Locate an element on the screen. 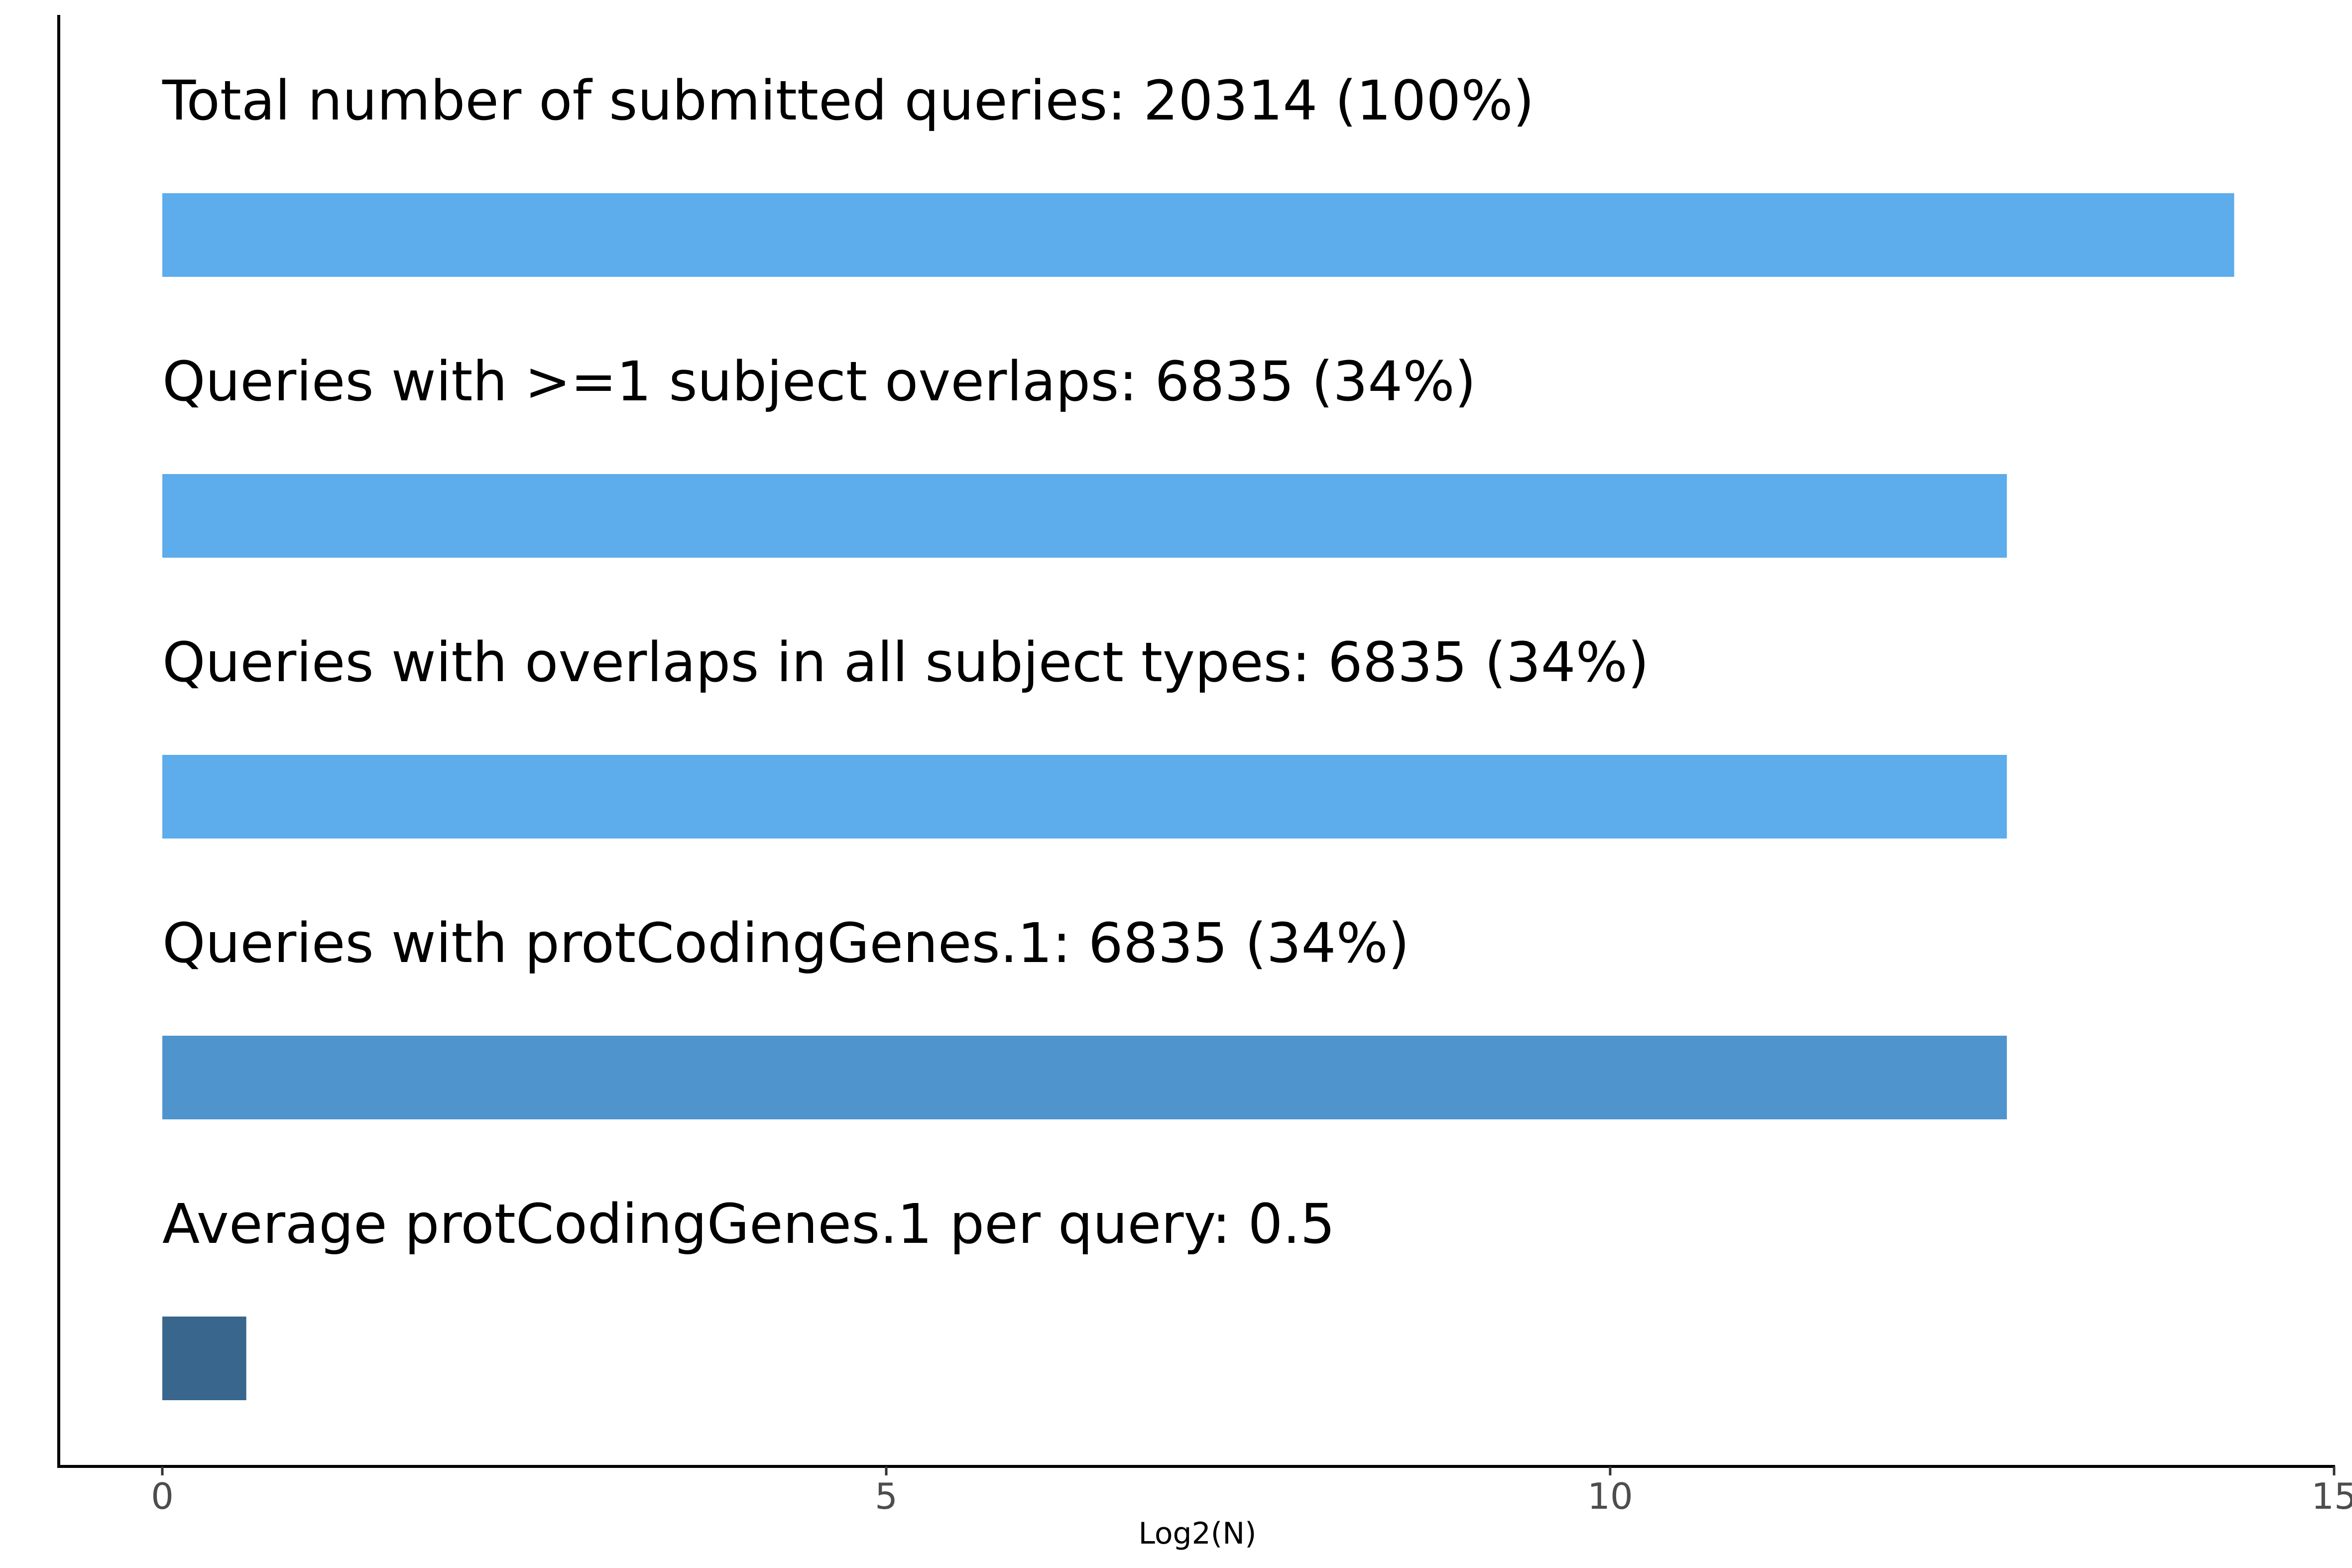 The width and height of the screenshot is (2352, 1568). x-axis-title: Log2(N) is located at coordinates (1197, 1533).